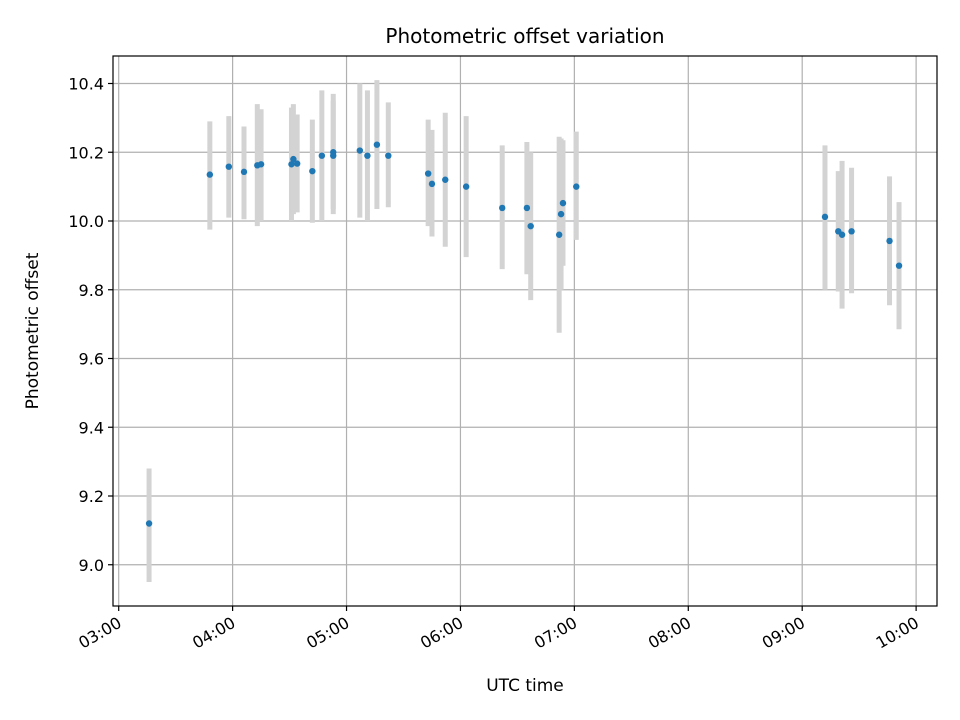 Image resolution: width=960 pixels, height=720 pixels. Describe the element at coordinates (441, 633) in the screenshot. I see `x-tick-label: 06:00` at that location.